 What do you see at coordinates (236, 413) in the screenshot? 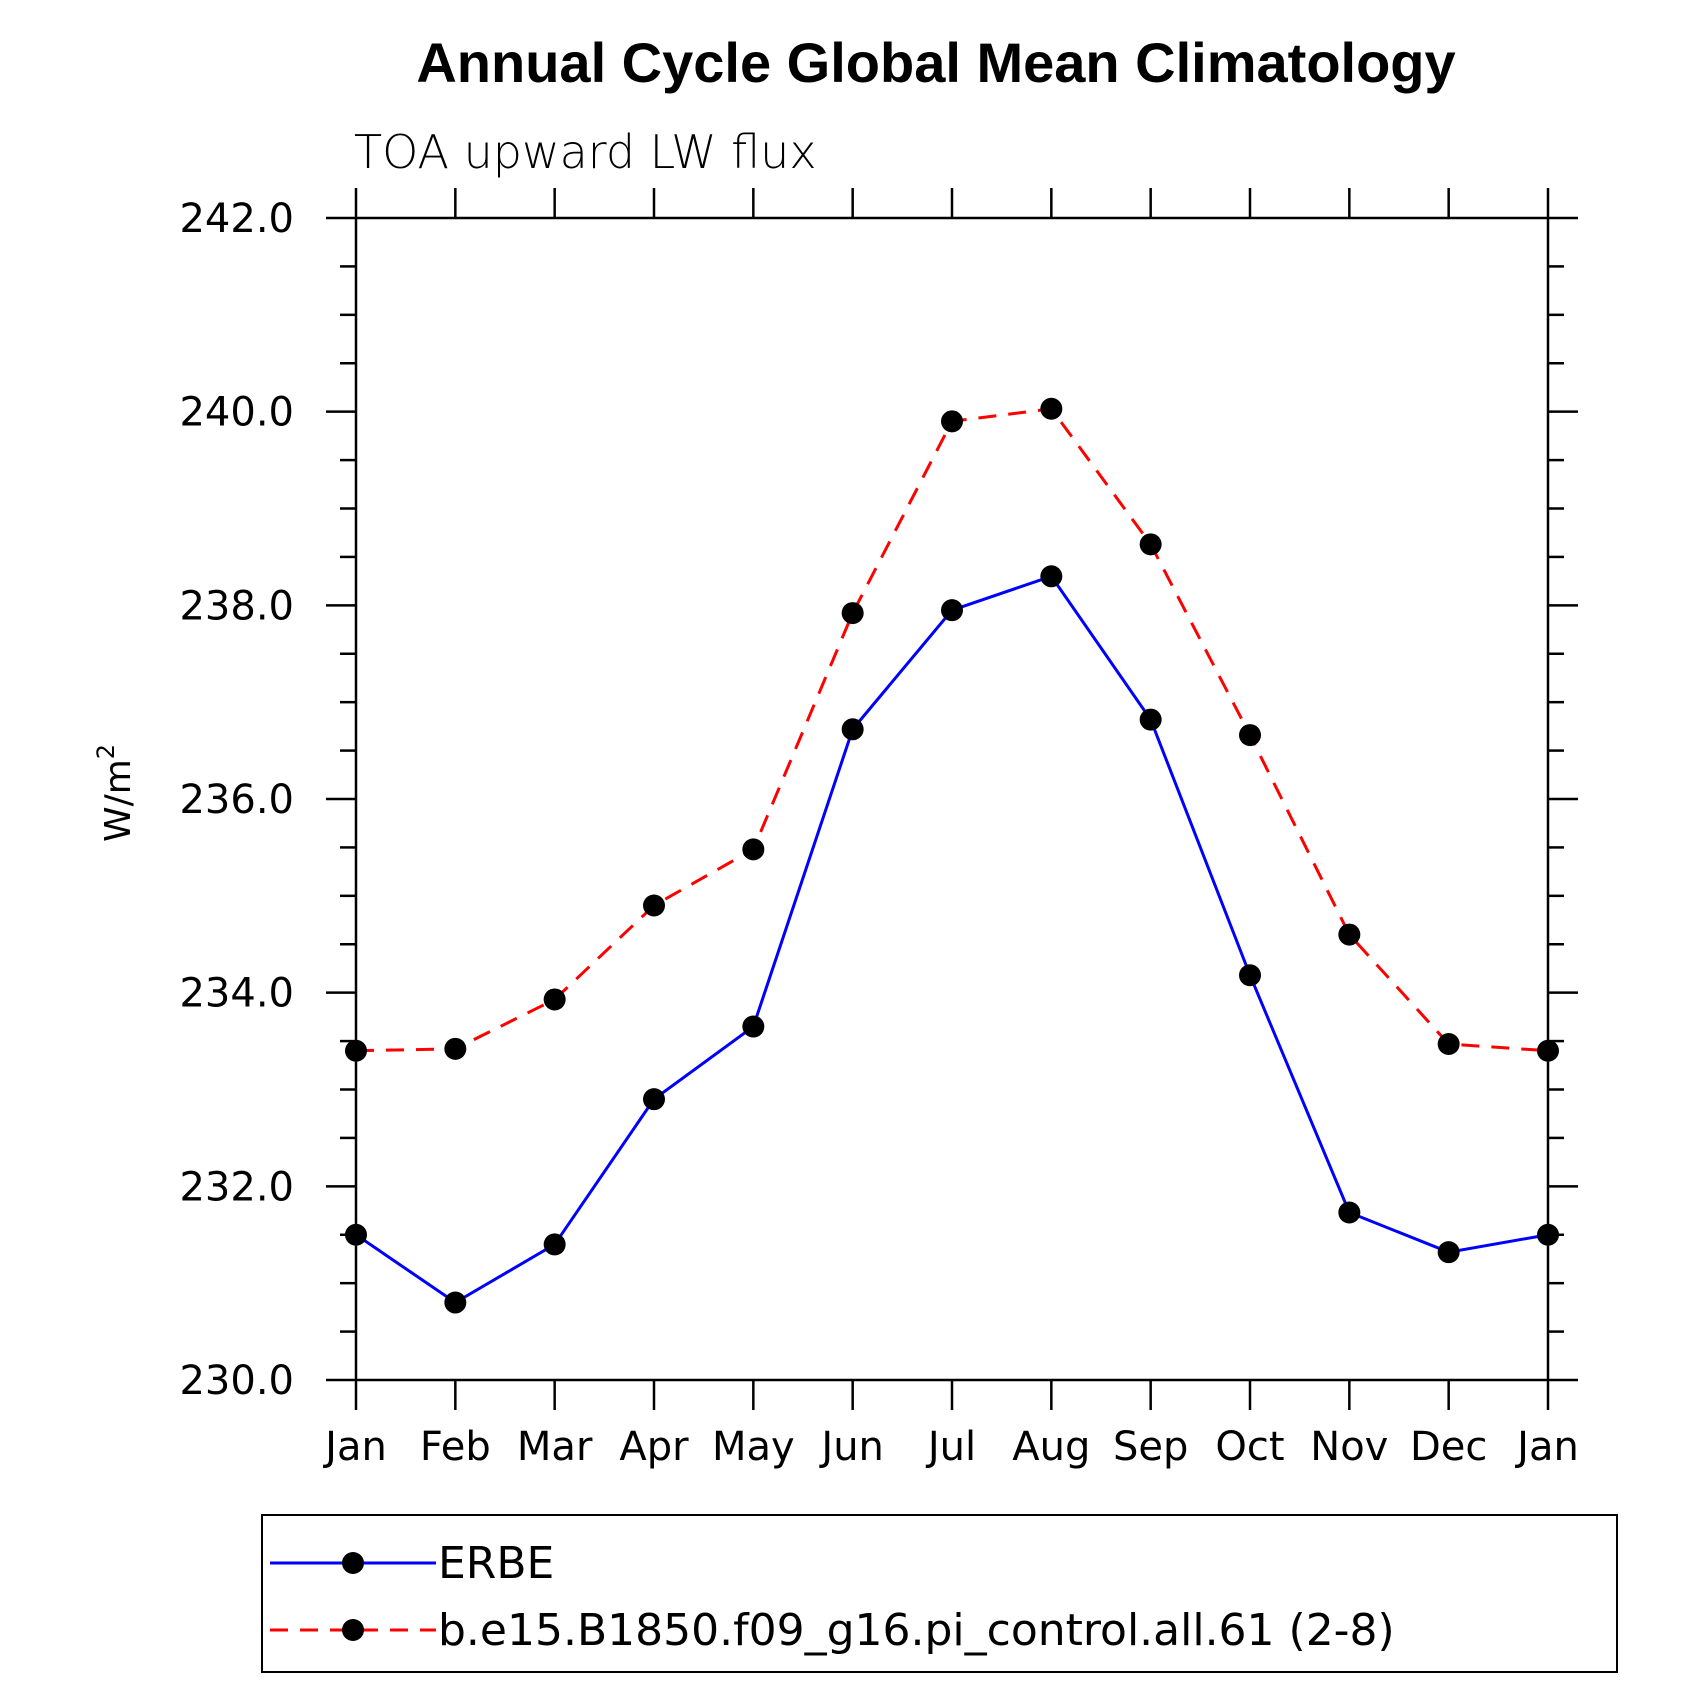
I see `y-tick-label: 240.0` at bounding box center [236, 413].